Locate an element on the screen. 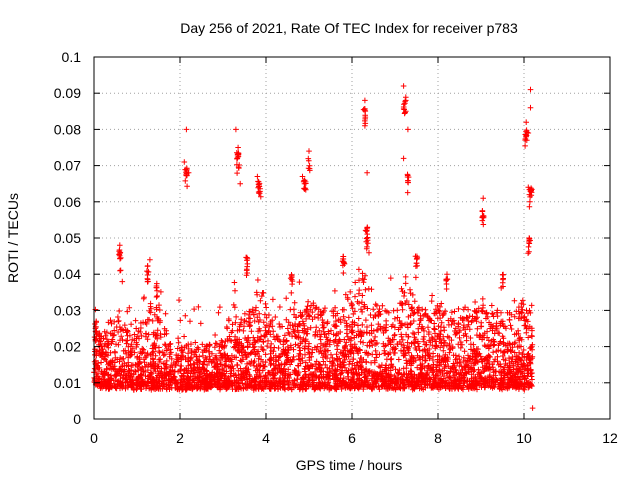  y-tick-label: 0.1 is located at coordinates (72, 57).